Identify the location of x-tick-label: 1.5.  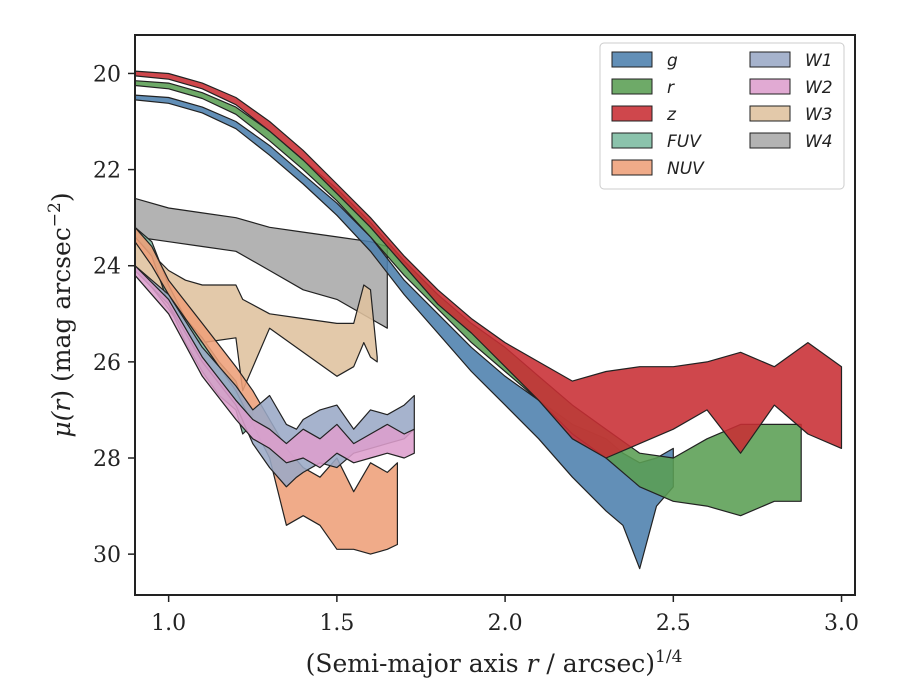
(336, 623).